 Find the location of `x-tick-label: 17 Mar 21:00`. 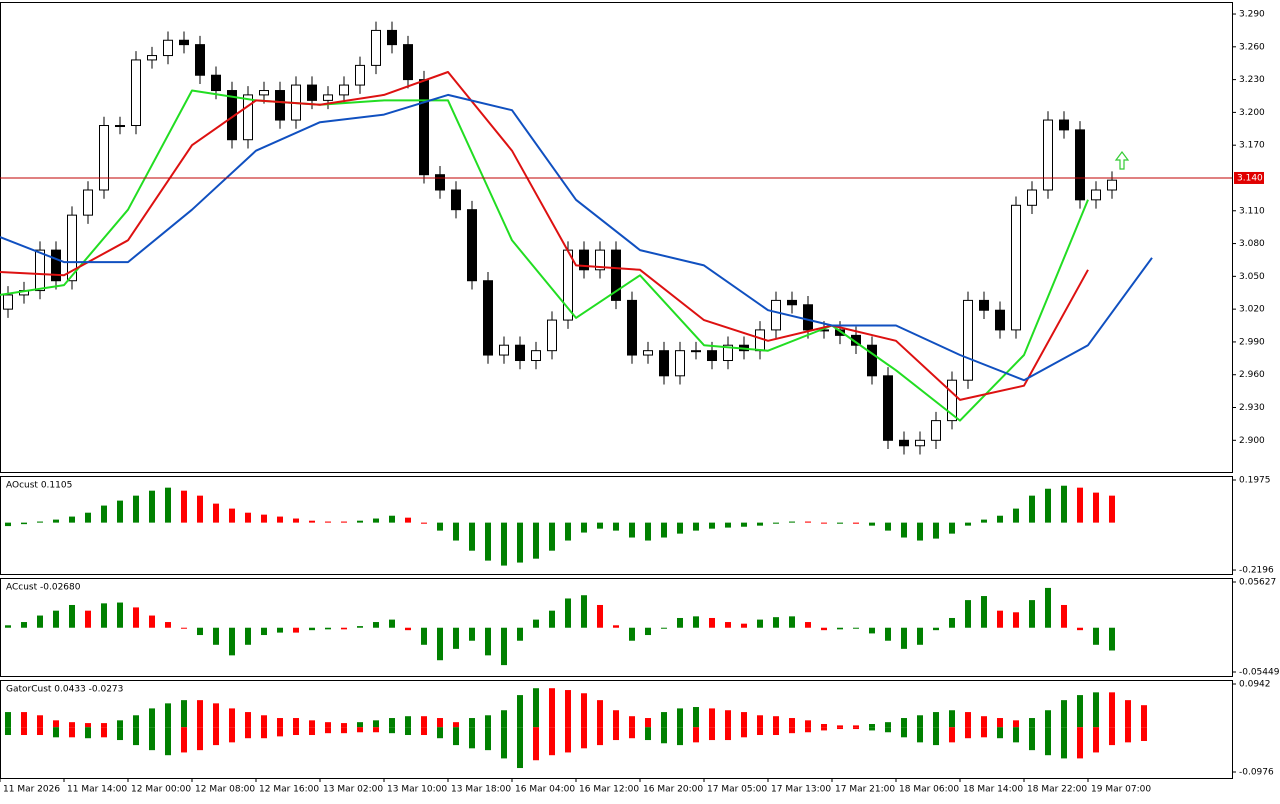

x-tick-label: 17 Mar 21:00 is located at coordinates (865, 790).